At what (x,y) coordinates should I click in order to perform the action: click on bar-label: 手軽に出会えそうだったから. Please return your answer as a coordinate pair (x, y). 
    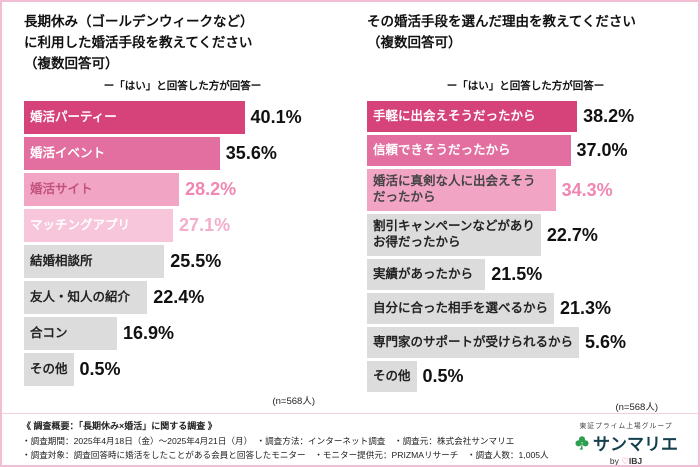
    Looking at the image, I should click on (454, 115).